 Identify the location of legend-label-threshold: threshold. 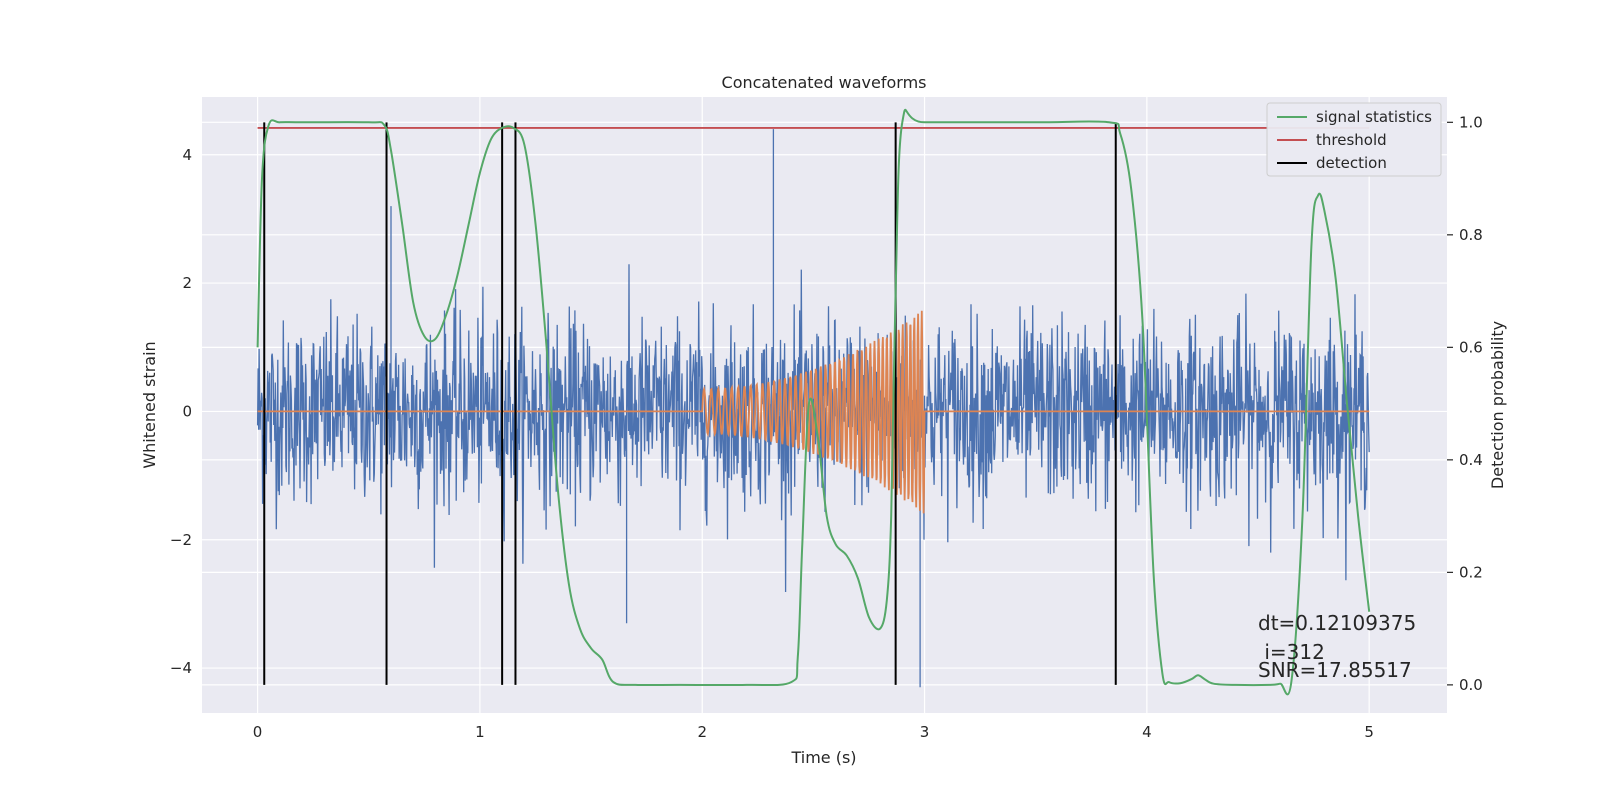
(1351, 140).